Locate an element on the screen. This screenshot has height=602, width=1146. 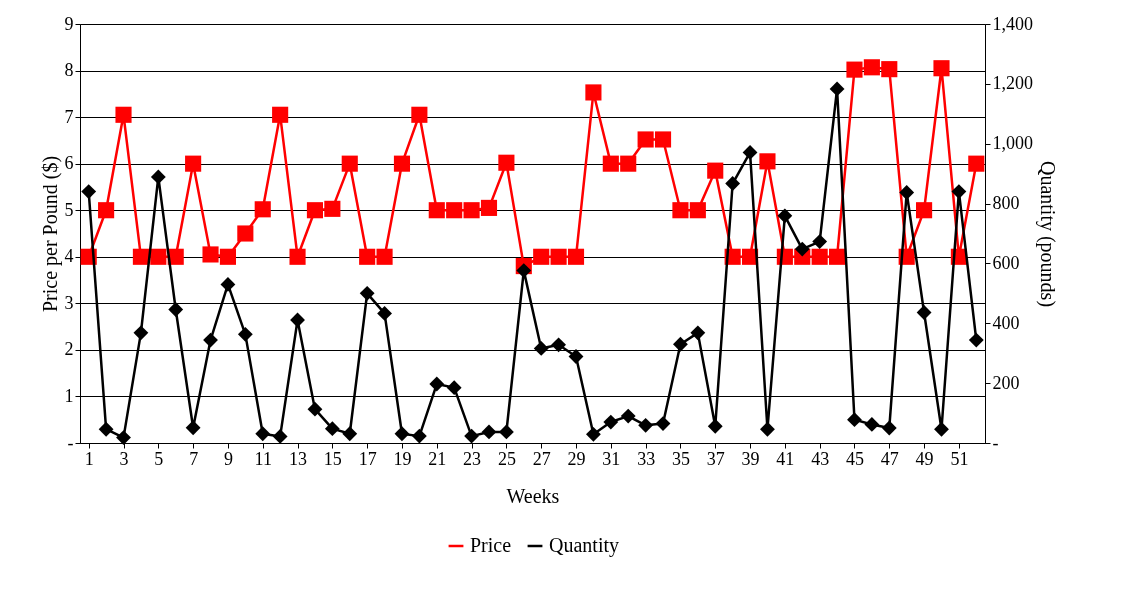
x-tick-label: 35 is located at coordinates (680, 458).